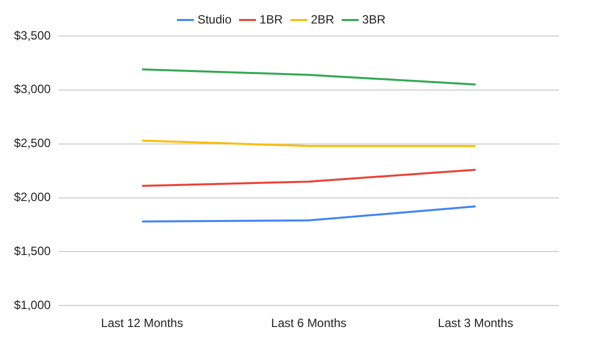 This screenshot has width=589, height=342. What do you see at coordinates (33, 143) in the screenshot?
I see `y-tick-label: $2,500` at bounding box center [33, 143].